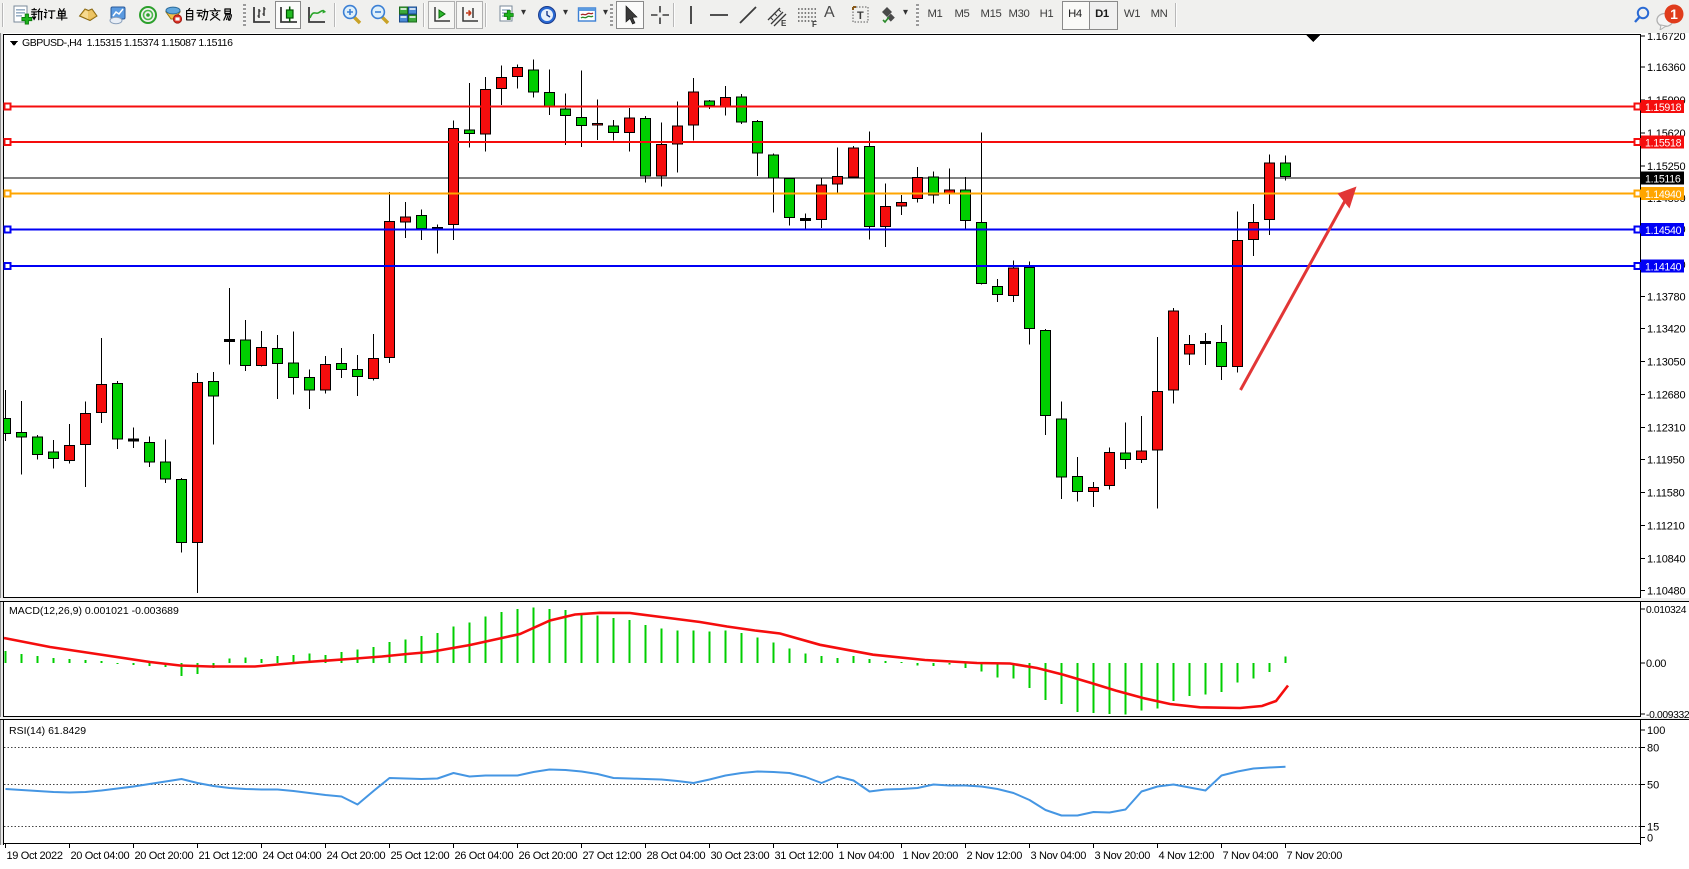 The image size is (1689, 869). What do you see at coordinates (1666, 167) in the screenshot?
I see `svg-text: 1.15250` at bounding box center [1666, 167].